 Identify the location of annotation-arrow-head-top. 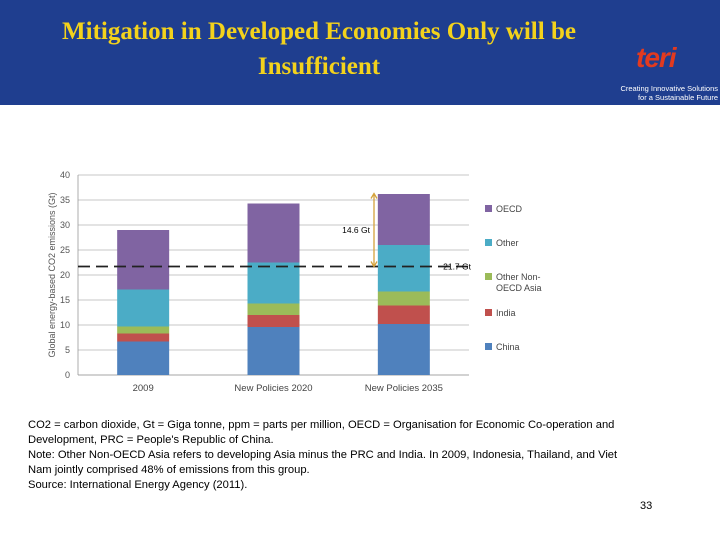
(374, 195).